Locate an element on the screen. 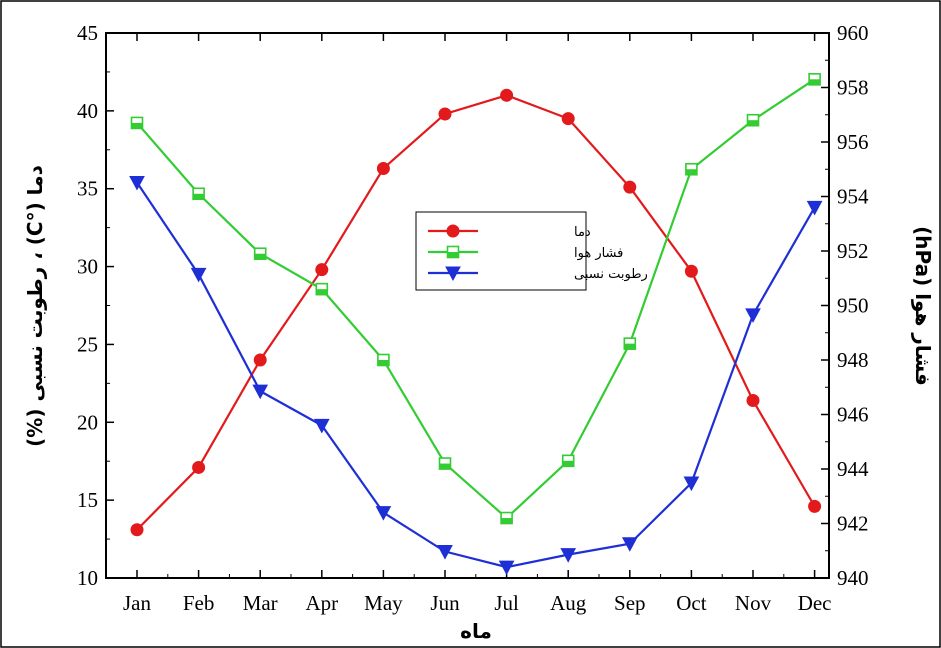 Image resolution: width=941 pixels, height=648 pixels. x-tick-label: Mar is located at coordinates (260, 603).